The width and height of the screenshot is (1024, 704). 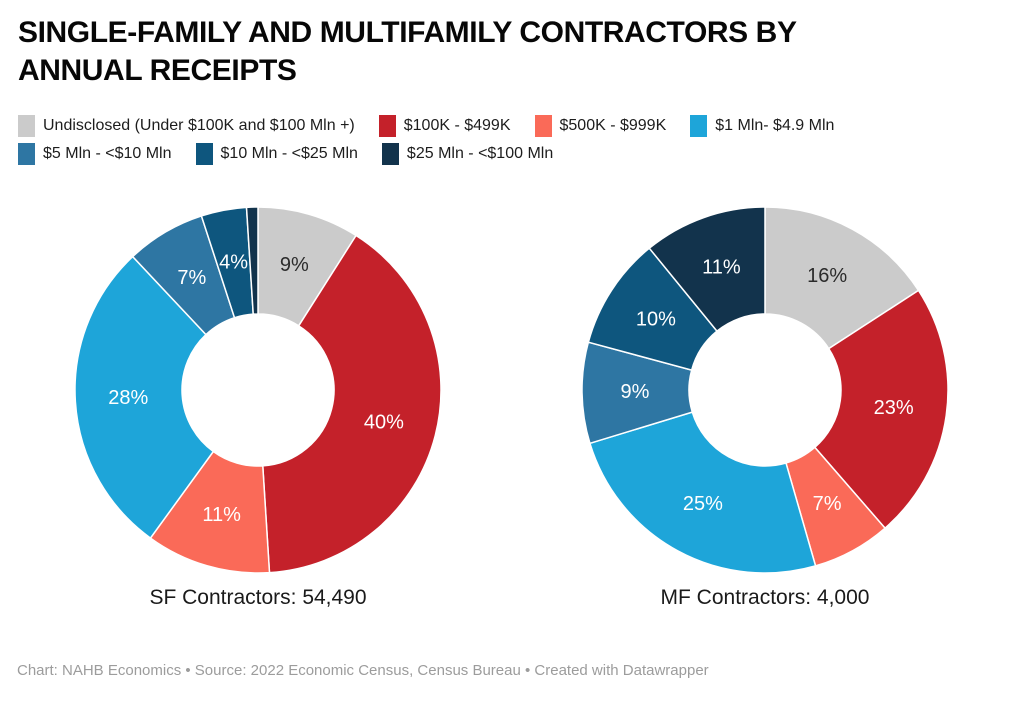 What do you see at coordinates (703, 504) in the screenshot?
I see `slice-label: 25%` at bounding box center [703, 504].